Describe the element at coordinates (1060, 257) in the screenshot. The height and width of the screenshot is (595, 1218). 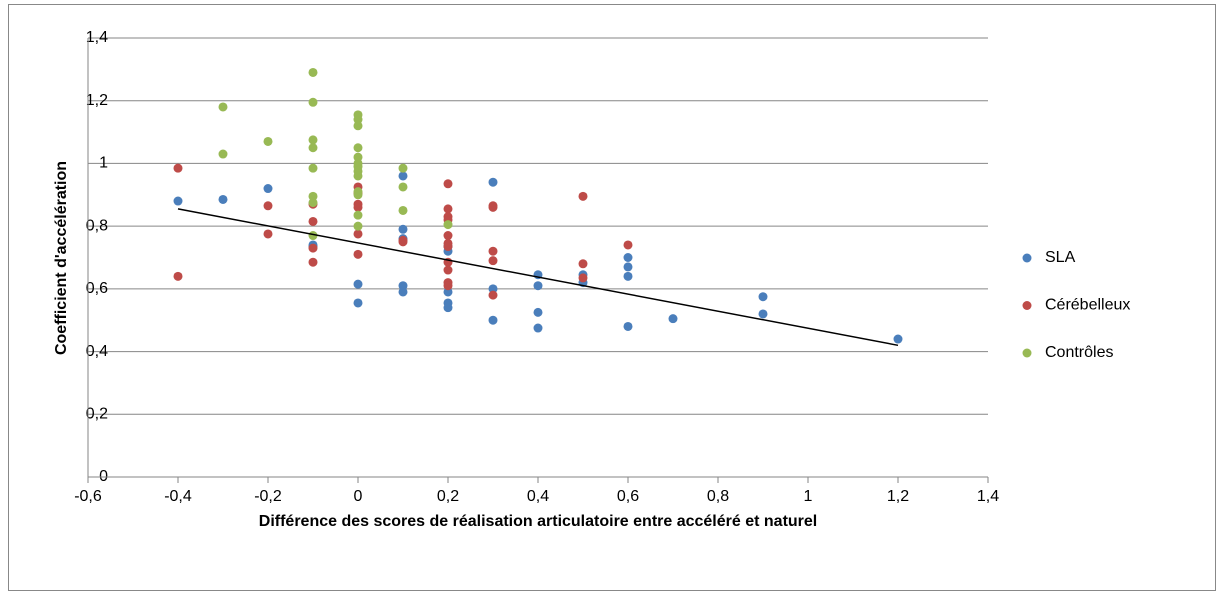
I see `legend-label: SLA` at that location.